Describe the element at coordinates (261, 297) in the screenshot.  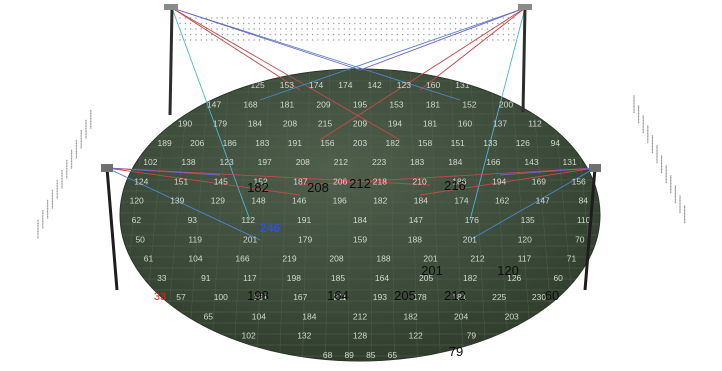
I see `illuminance-value: 161` at that location.